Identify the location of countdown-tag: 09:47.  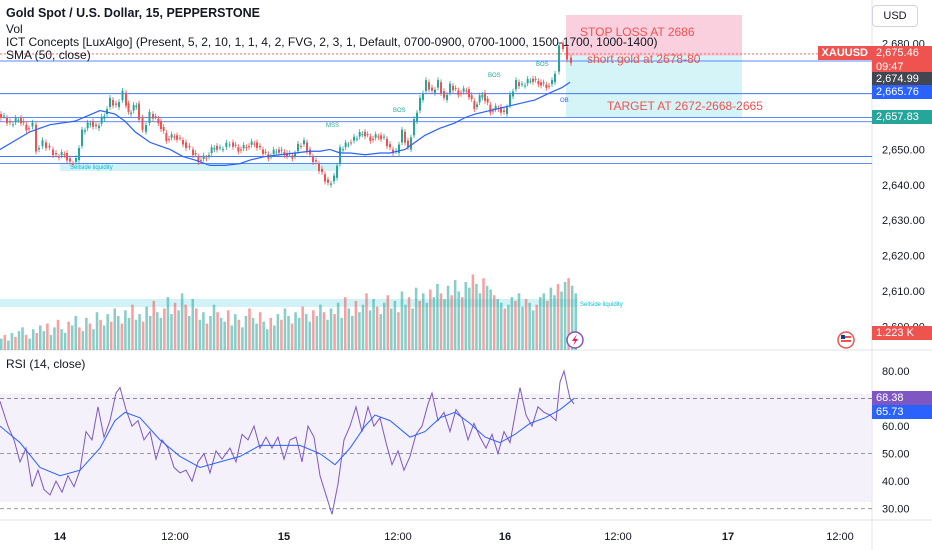
(902, 67).